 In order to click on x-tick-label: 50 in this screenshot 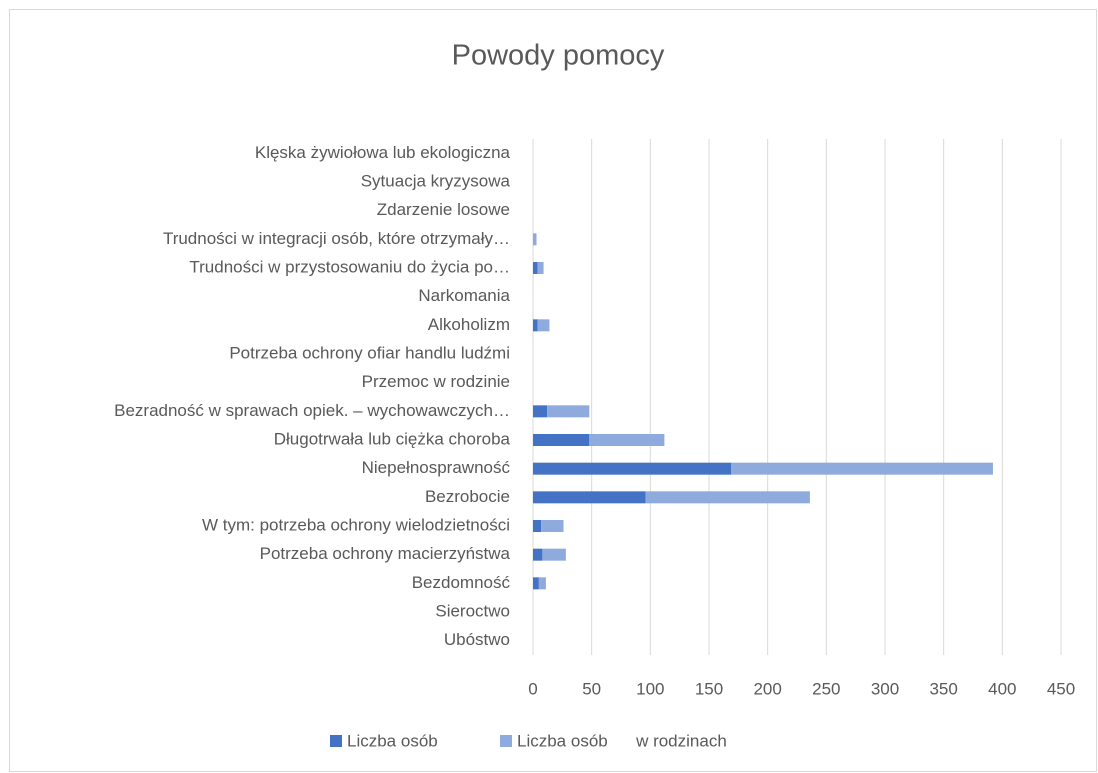, I will do `click(591, 688)`.